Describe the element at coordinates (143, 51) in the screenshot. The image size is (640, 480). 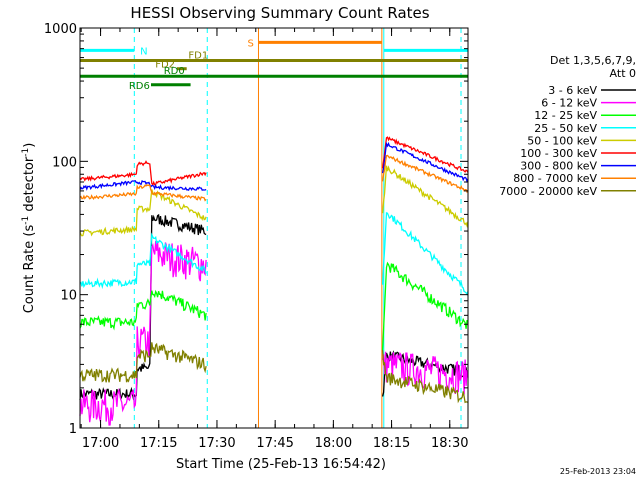
I see `flag-label-n: N` at that location.